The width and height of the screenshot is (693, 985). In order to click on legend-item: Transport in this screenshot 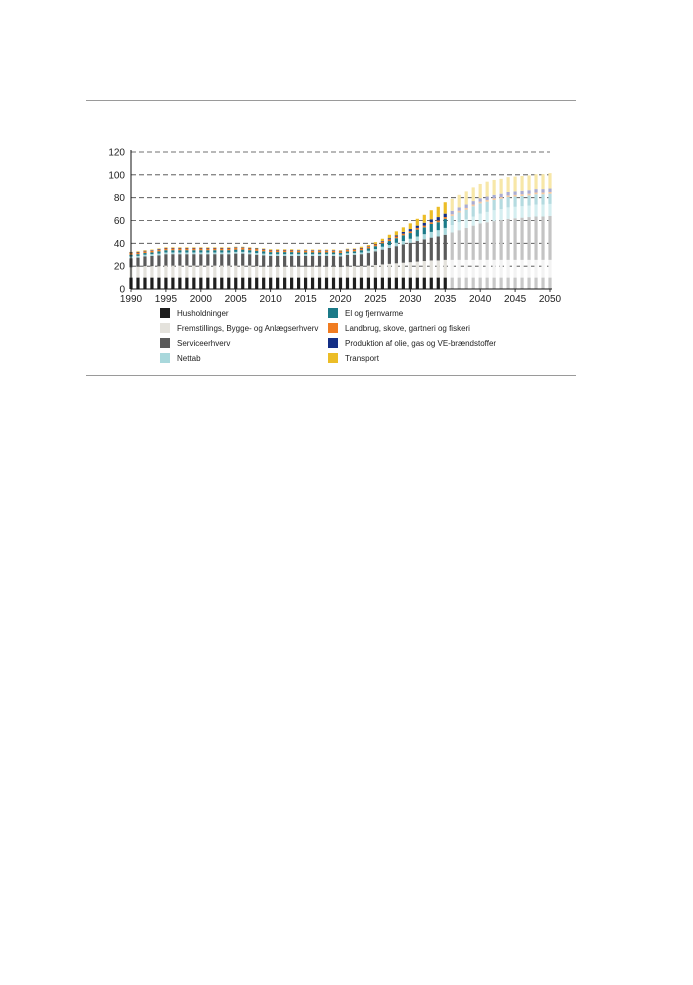, I will do `click(353, 358)`.